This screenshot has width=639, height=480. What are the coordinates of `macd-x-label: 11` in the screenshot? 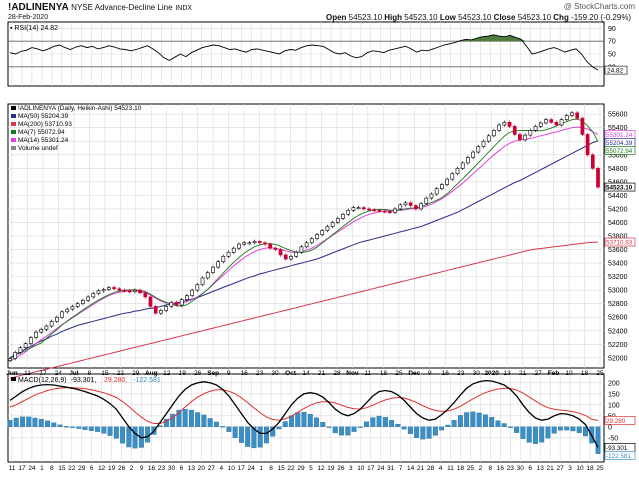 It's located at (12, 468).